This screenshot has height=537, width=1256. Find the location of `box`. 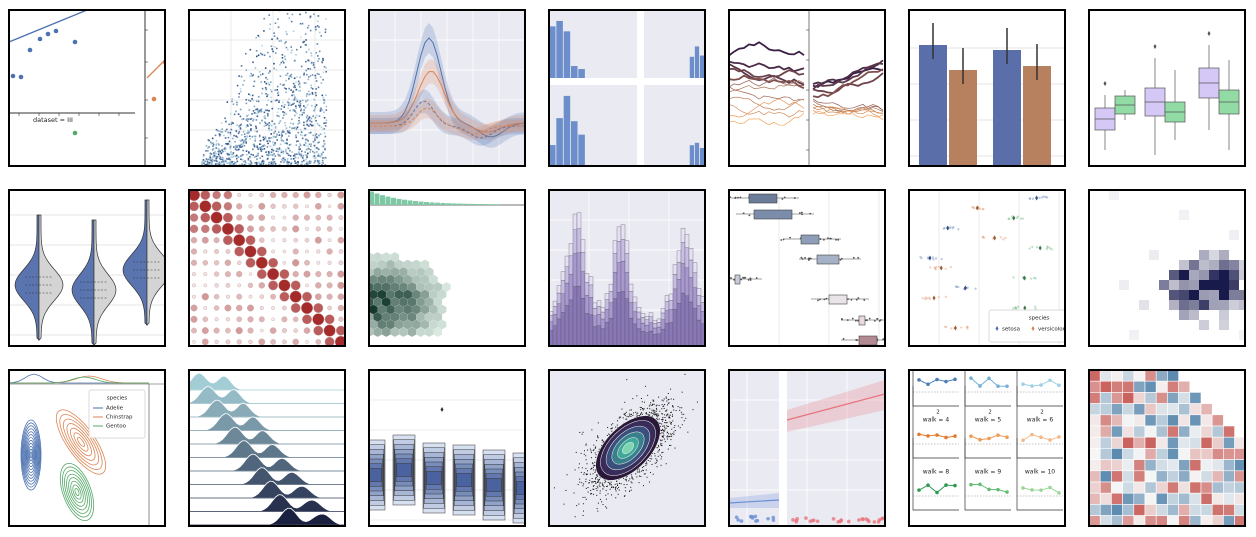

box is located at coordinates (773, 214).